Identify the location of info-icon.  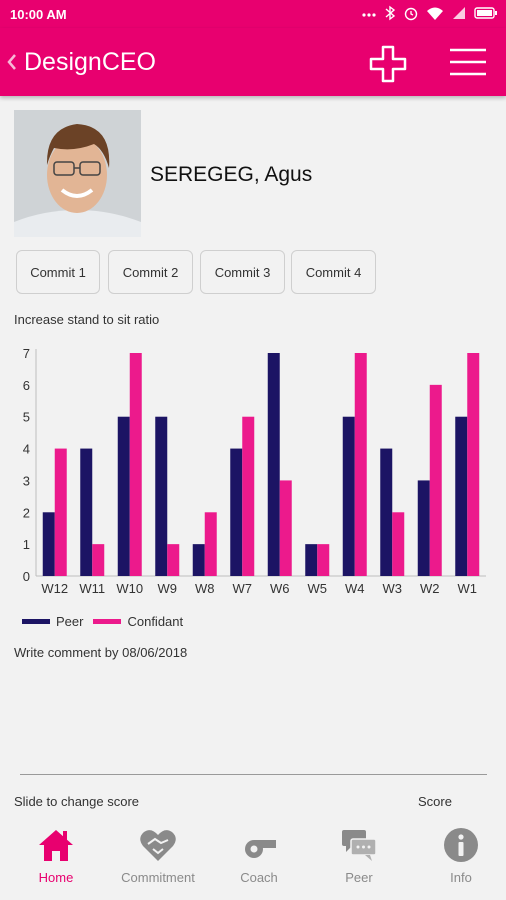
(461, 845).